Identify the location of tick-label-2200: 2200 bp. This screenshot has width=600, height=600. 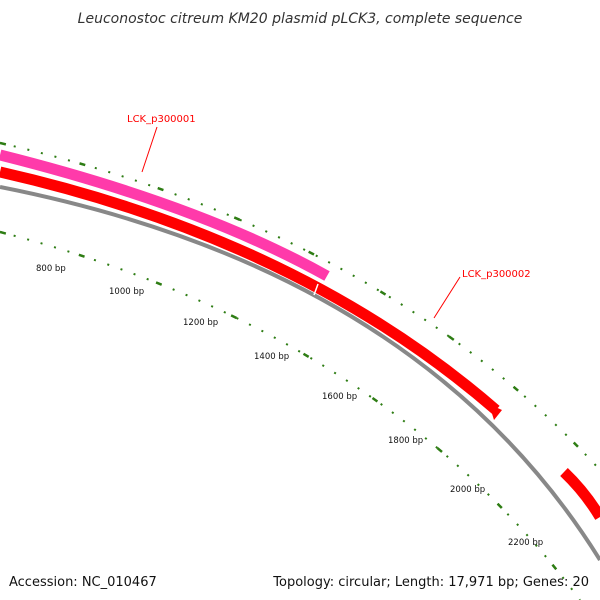
(525, 543).